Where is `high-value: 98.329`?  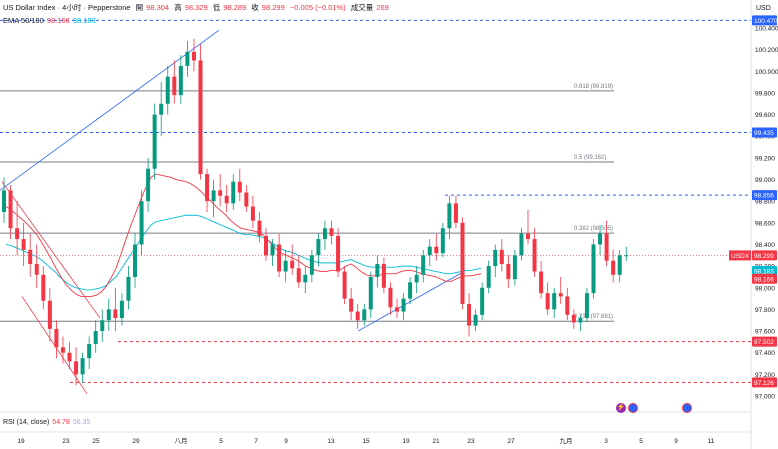 high-value: 98.329 is located at coordinates (196, 7).